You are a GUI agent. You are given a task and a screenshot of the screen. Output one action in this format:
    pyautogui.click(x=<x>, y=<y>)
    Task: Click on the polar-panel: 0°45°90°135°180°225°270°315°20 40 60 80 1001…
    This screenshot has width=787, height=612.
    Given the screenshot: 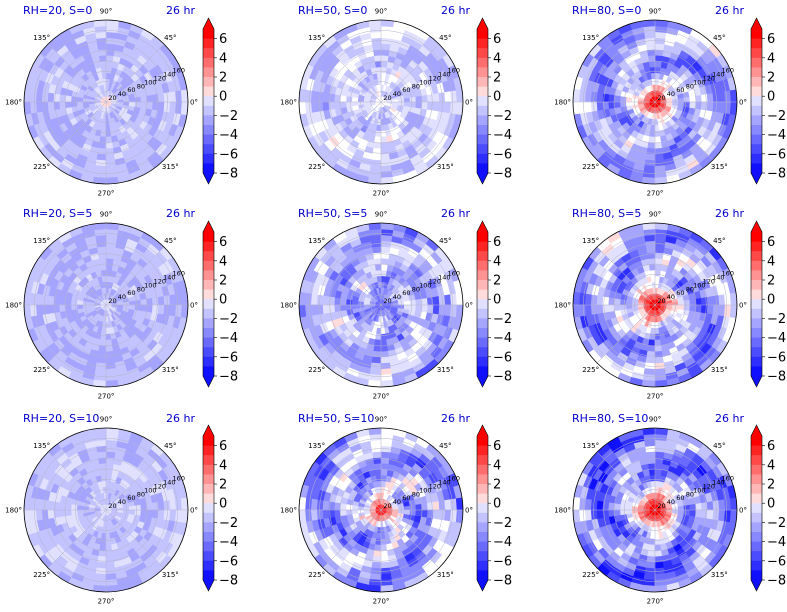 What is the action you would take?
    pyautogui.click(x=121, y=509)
    